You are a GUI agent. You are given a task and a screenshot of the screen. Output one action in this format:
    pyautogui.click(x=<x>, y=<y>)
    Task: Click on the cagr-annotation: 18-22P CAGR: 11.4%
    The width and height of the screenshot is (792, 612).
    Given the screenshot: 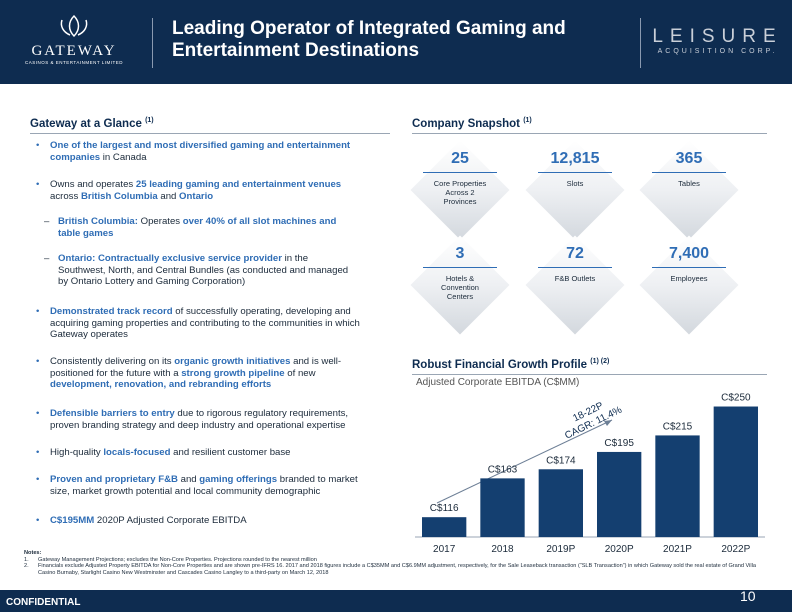 What is the action you would take?
    pyautogui.click(x=593, y=420)
    